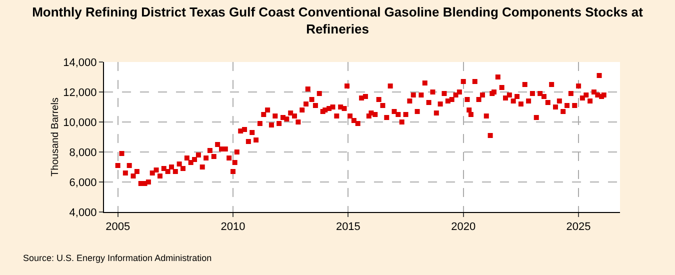 The width and height of the screenshot is (675, 275). I want to click on y-tick-label: 6,000, so click(83, 182).